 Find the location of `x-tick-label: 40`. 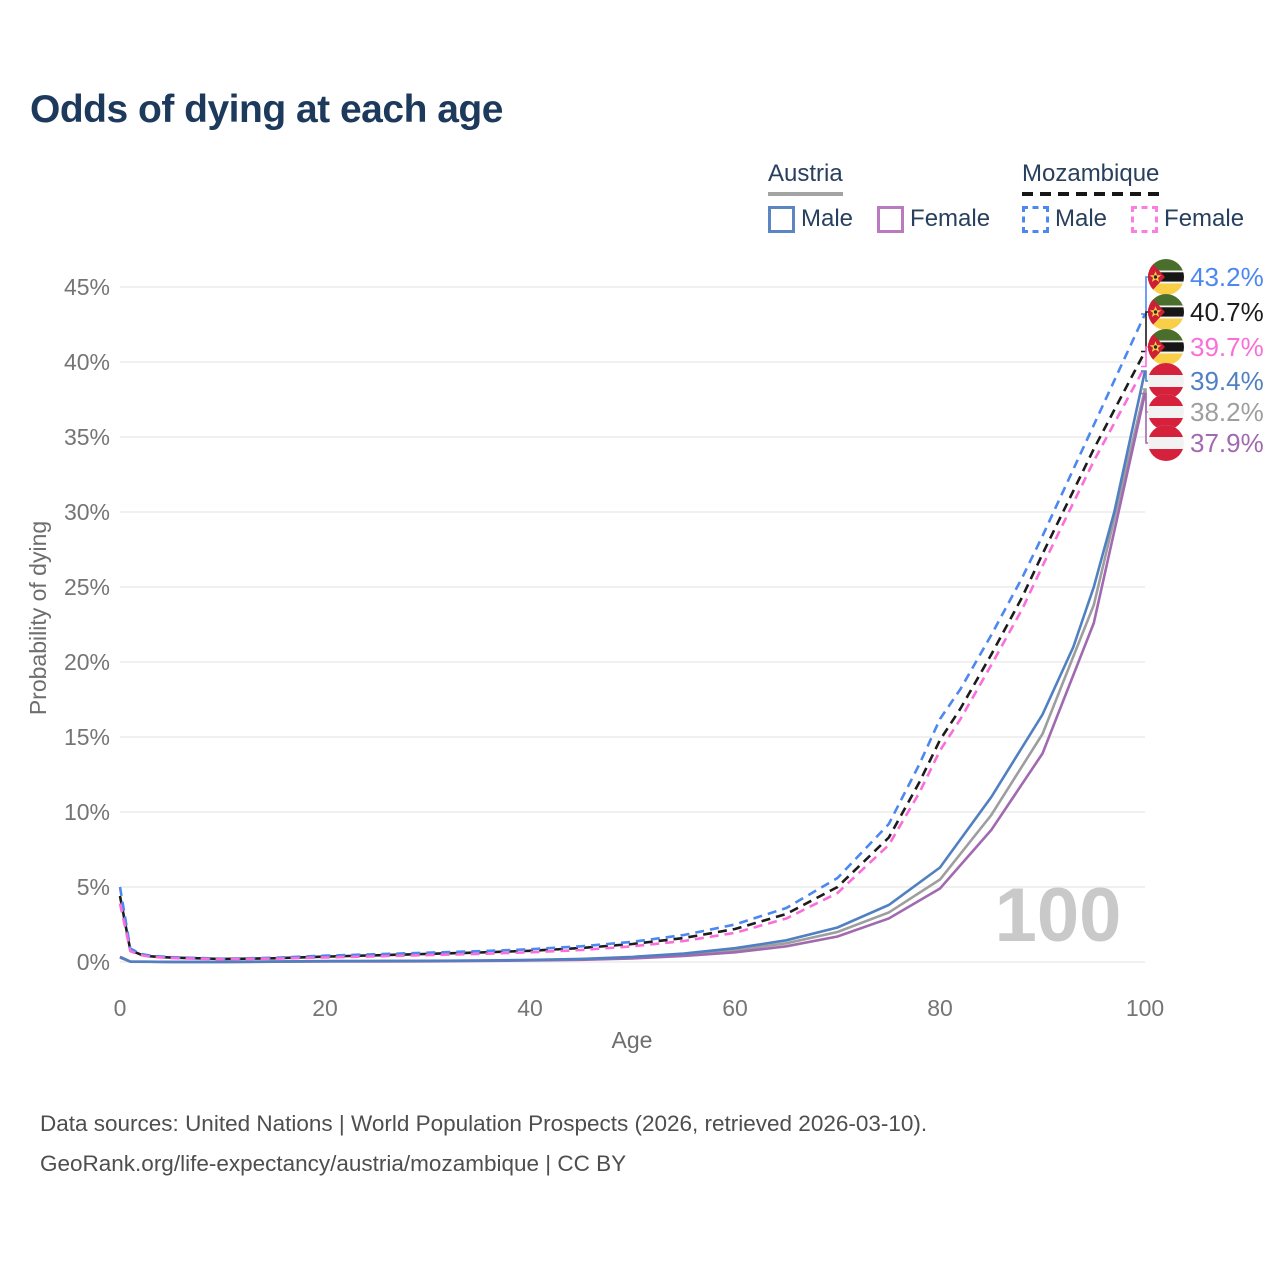

x-tick-label: 40 is located at coordinates (530, 1008).